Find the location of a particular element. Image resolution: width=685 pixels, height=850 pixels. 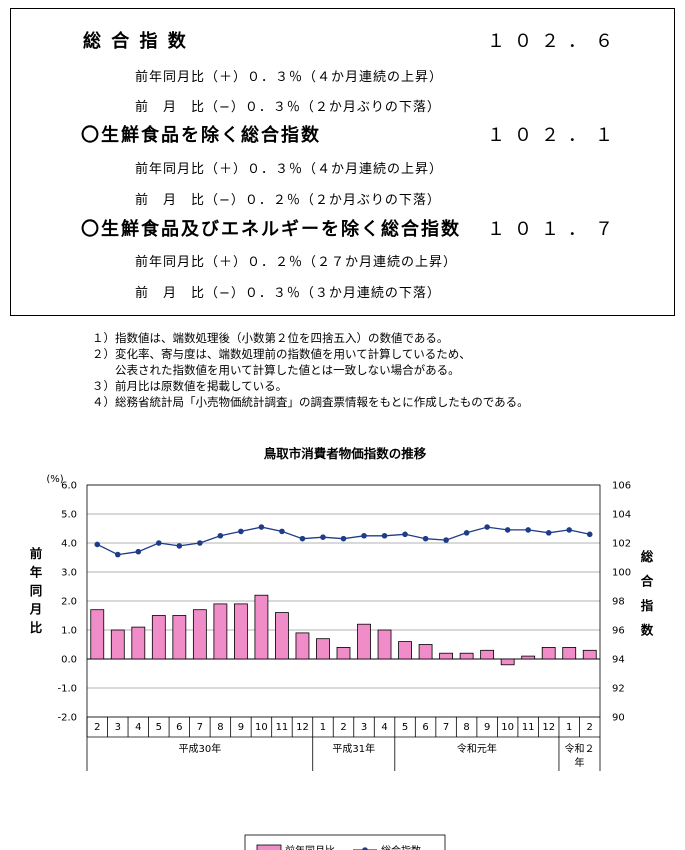

right-tick-label: 96 is located at coordinates (618, 631).